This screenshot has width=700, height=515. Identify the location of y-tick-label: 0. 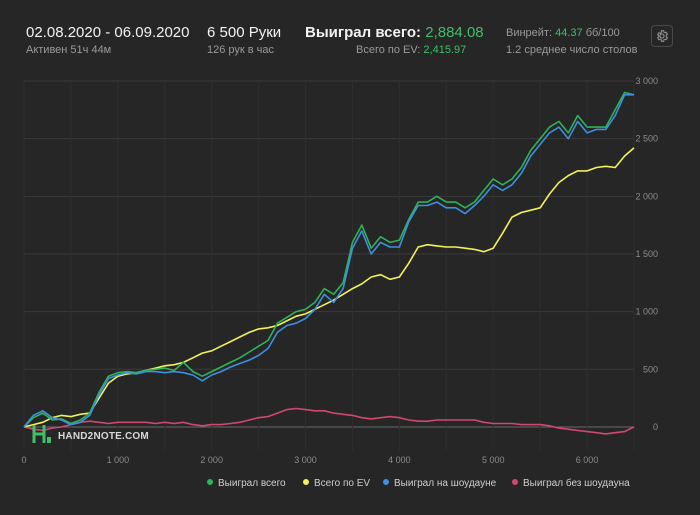
(655, 427).